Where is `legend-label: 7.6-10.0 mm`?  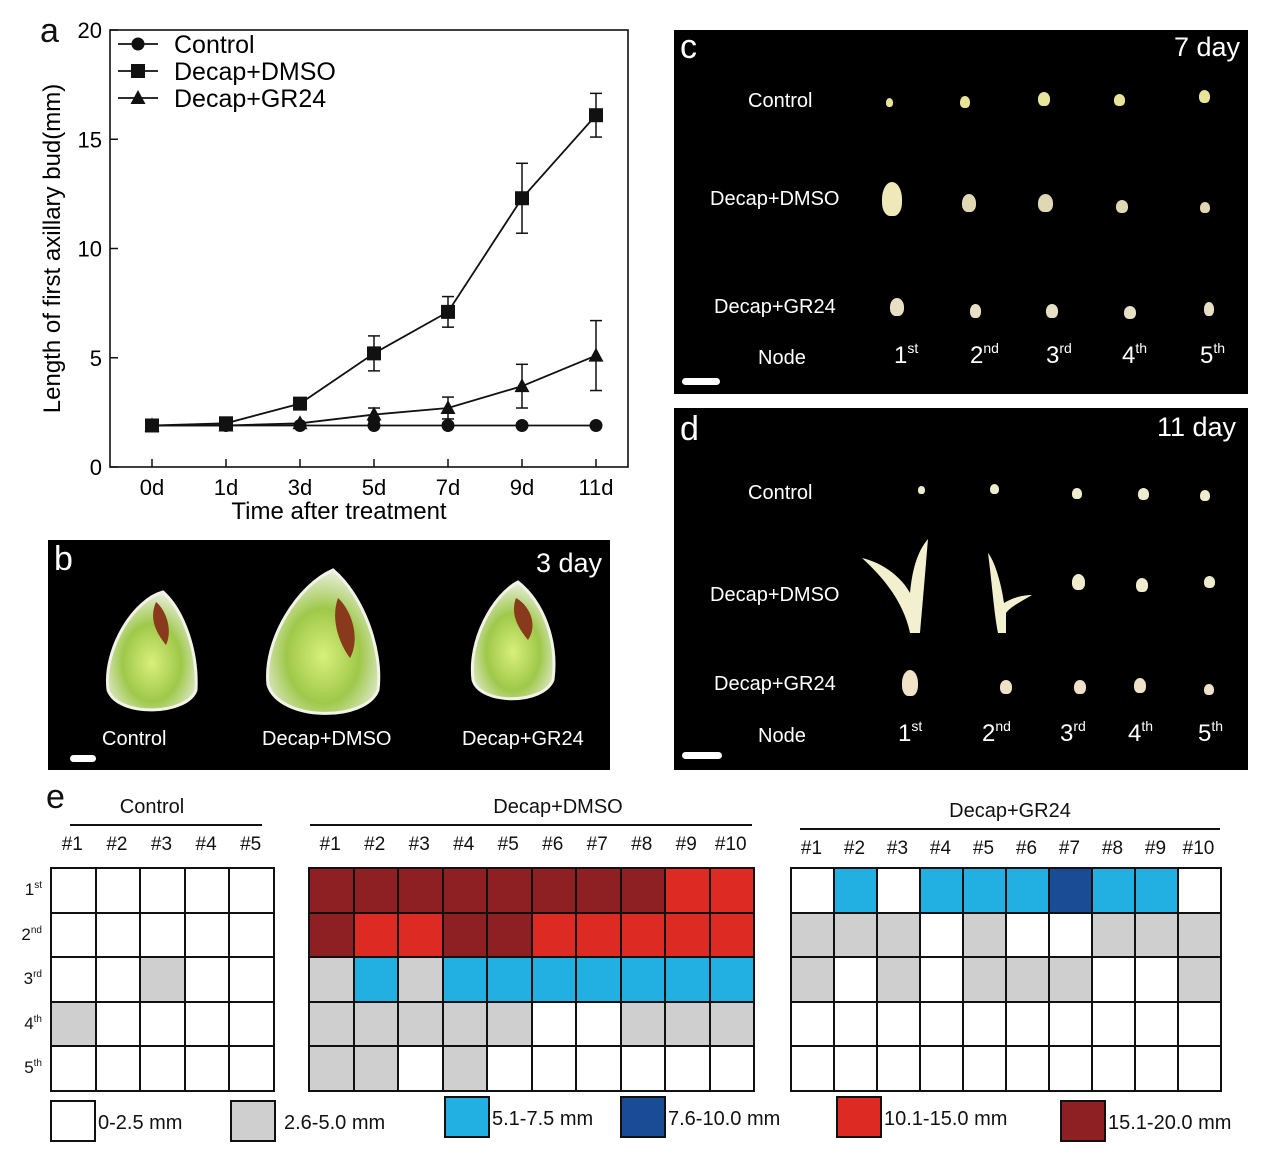
legend-label: 7.6-10.0 mm is located at coordinates (724, 1119).